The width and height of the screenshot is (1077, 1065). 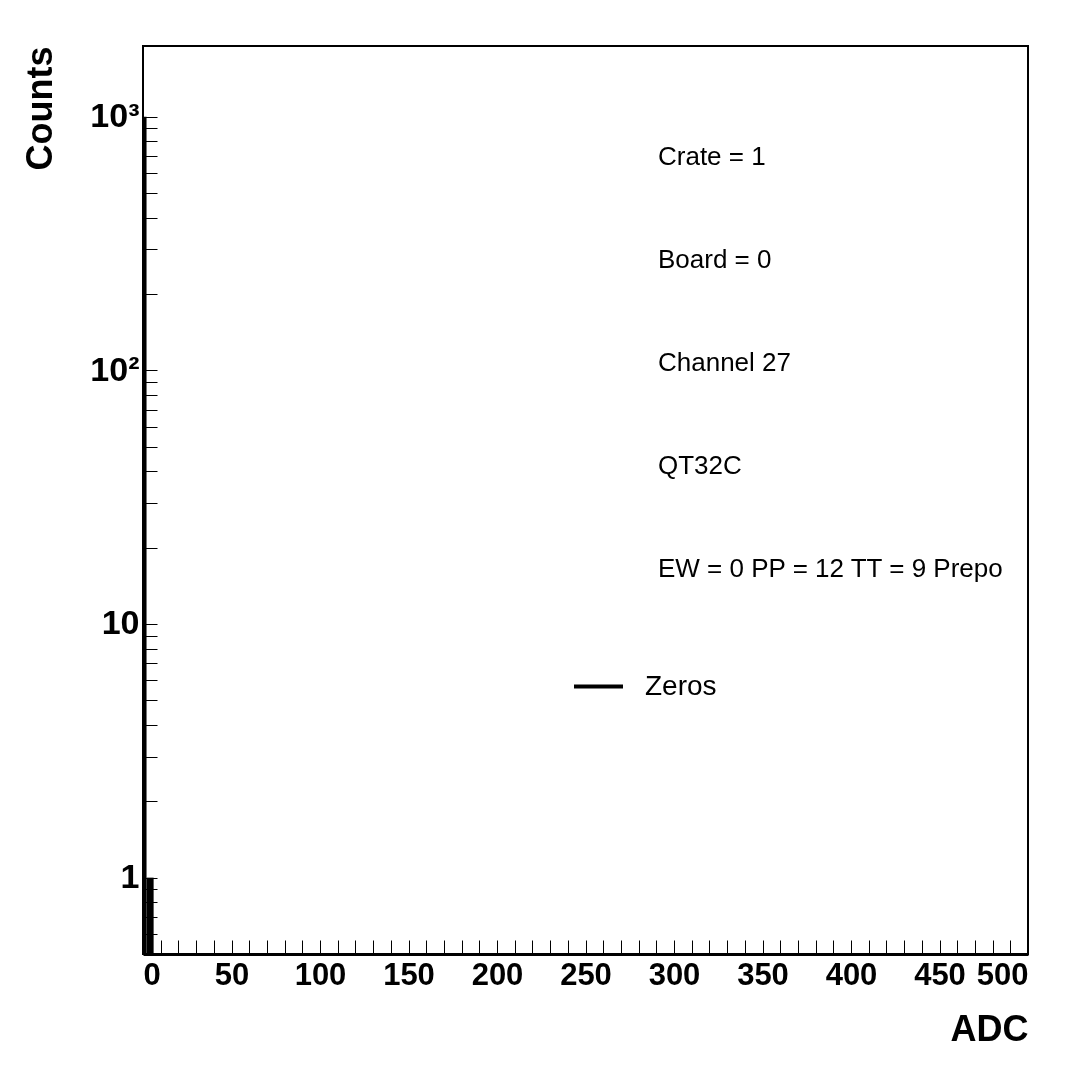 I want to click on annotation: Crate = 1, so click(x=712, y=156).